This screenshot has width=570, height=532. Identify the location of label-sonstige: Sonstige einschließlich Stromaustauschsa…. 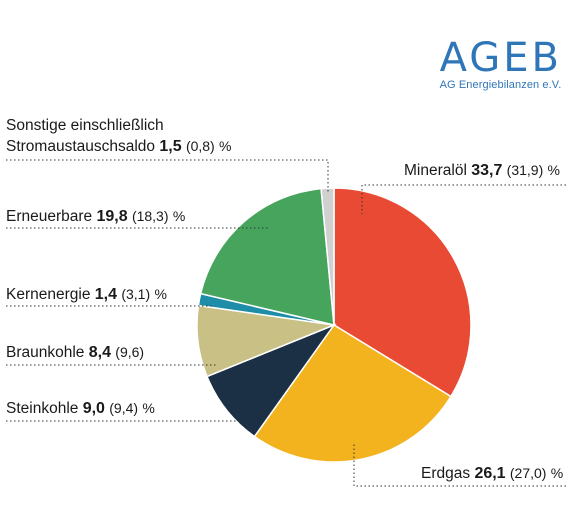
(119, 136).